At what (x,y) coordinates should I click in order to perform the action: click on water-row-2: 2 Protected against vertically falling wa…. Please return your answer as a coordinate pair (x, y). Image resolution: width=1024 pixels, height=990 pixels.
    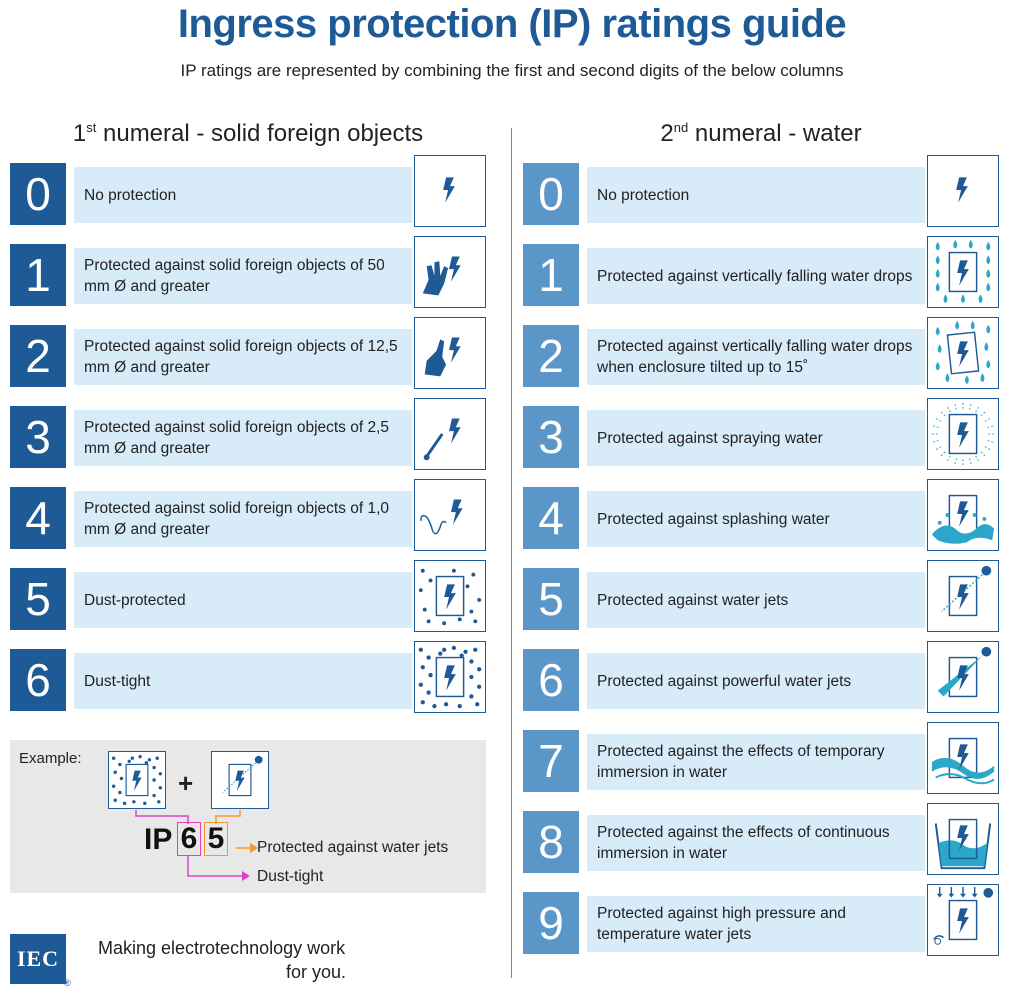
    Looking at the image, I should click on (761, 353).